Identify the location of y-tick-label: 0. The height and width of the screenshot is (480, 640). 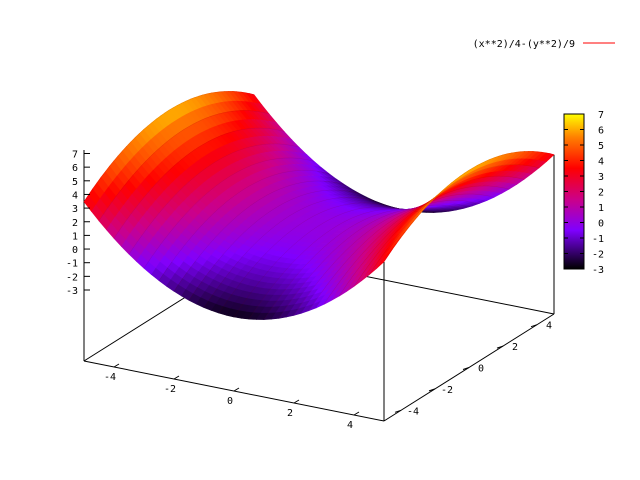
(481, 369).